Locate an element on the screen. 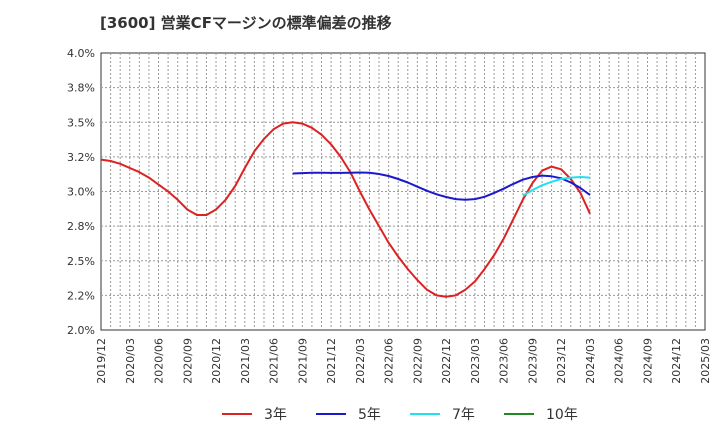 This screenshot has width=720, height=440. y-tick-label: 4.0% is located at coordinates (81, 53).